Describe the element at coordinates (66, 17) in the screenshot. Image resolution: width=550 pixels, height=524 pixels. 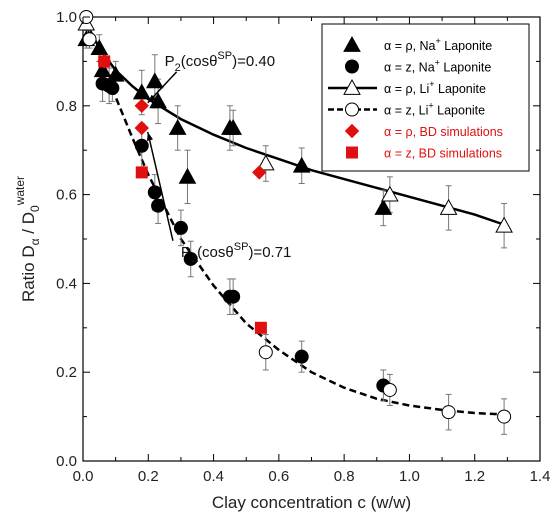
I see `y-tick-label: 1.0` at that location.